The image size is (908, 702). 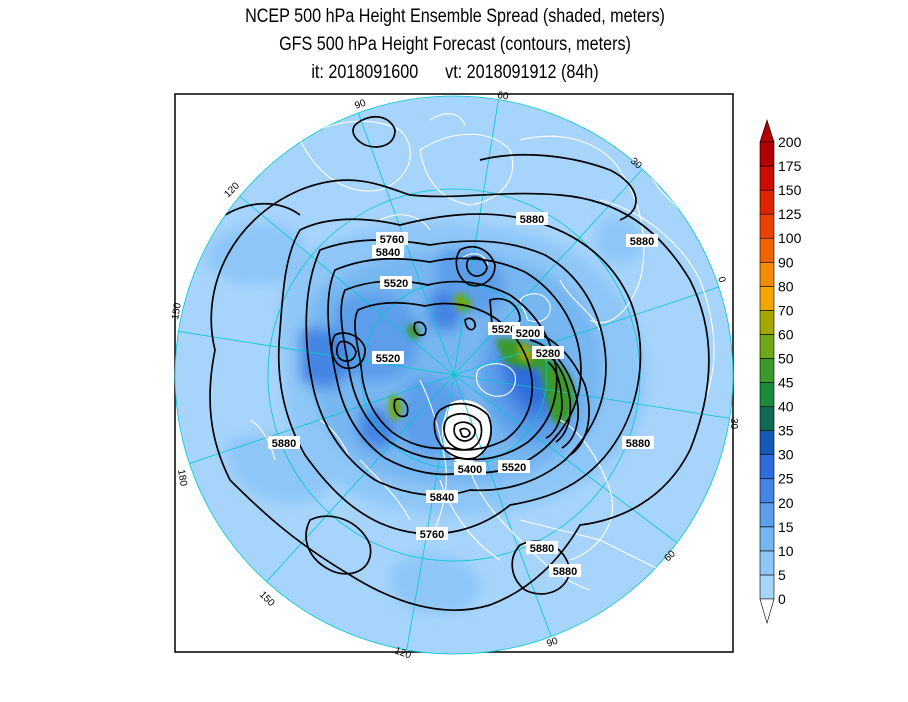 What do you see at coordinates (733, 424) in the screenshot?
I see `lon-label: 30` at bounding box center [733, 424].